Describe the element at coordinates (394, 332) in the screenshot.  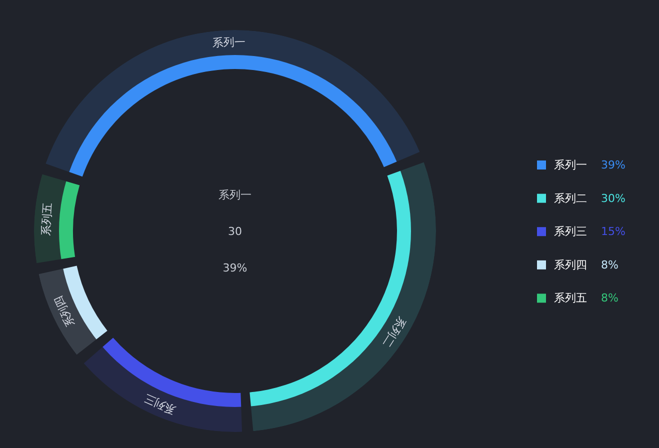
I see `slice-label: 系列二` at that location.